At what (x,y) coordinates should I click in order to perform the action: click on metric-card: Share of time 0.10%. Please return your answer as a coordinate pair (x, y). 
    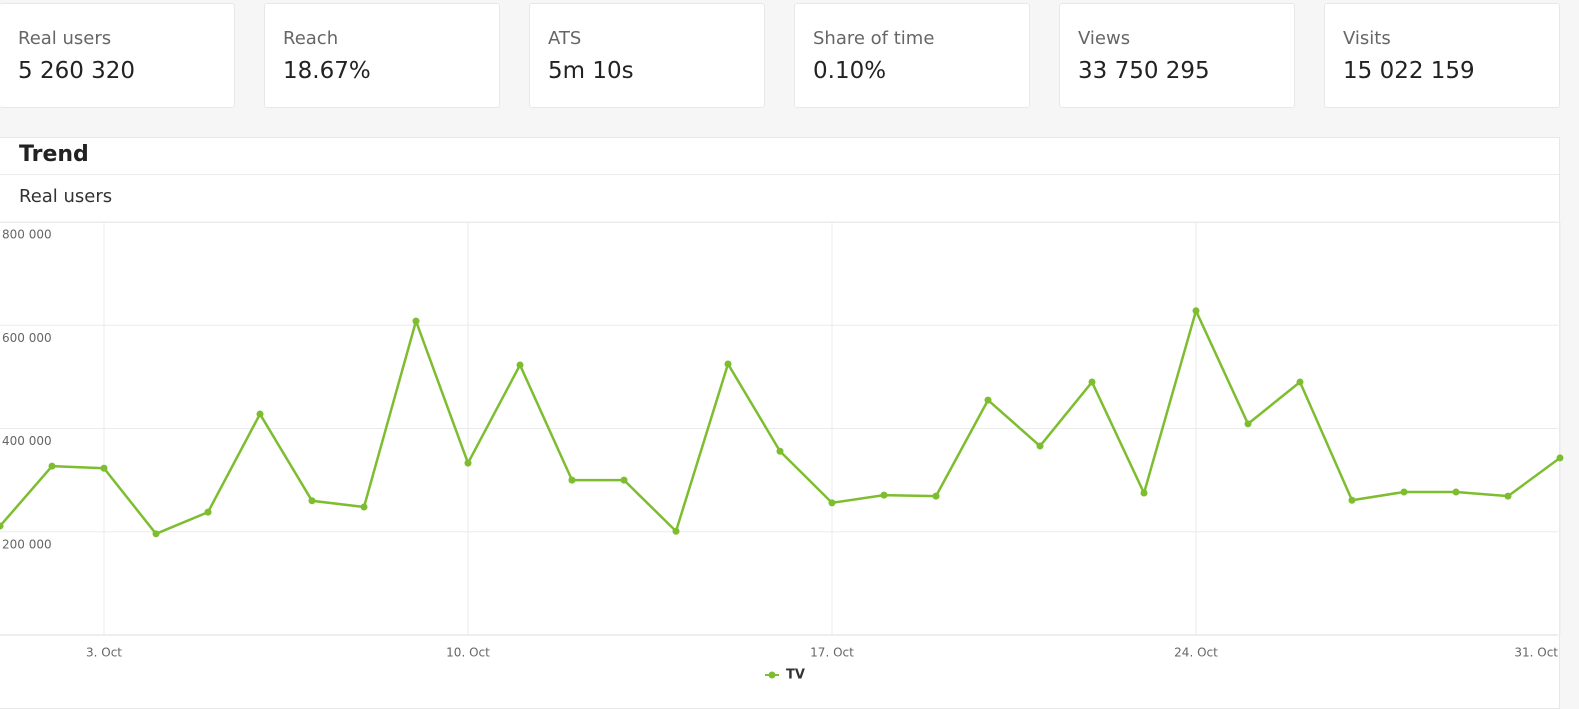
    Looking at the image, I should click on (912, 55).